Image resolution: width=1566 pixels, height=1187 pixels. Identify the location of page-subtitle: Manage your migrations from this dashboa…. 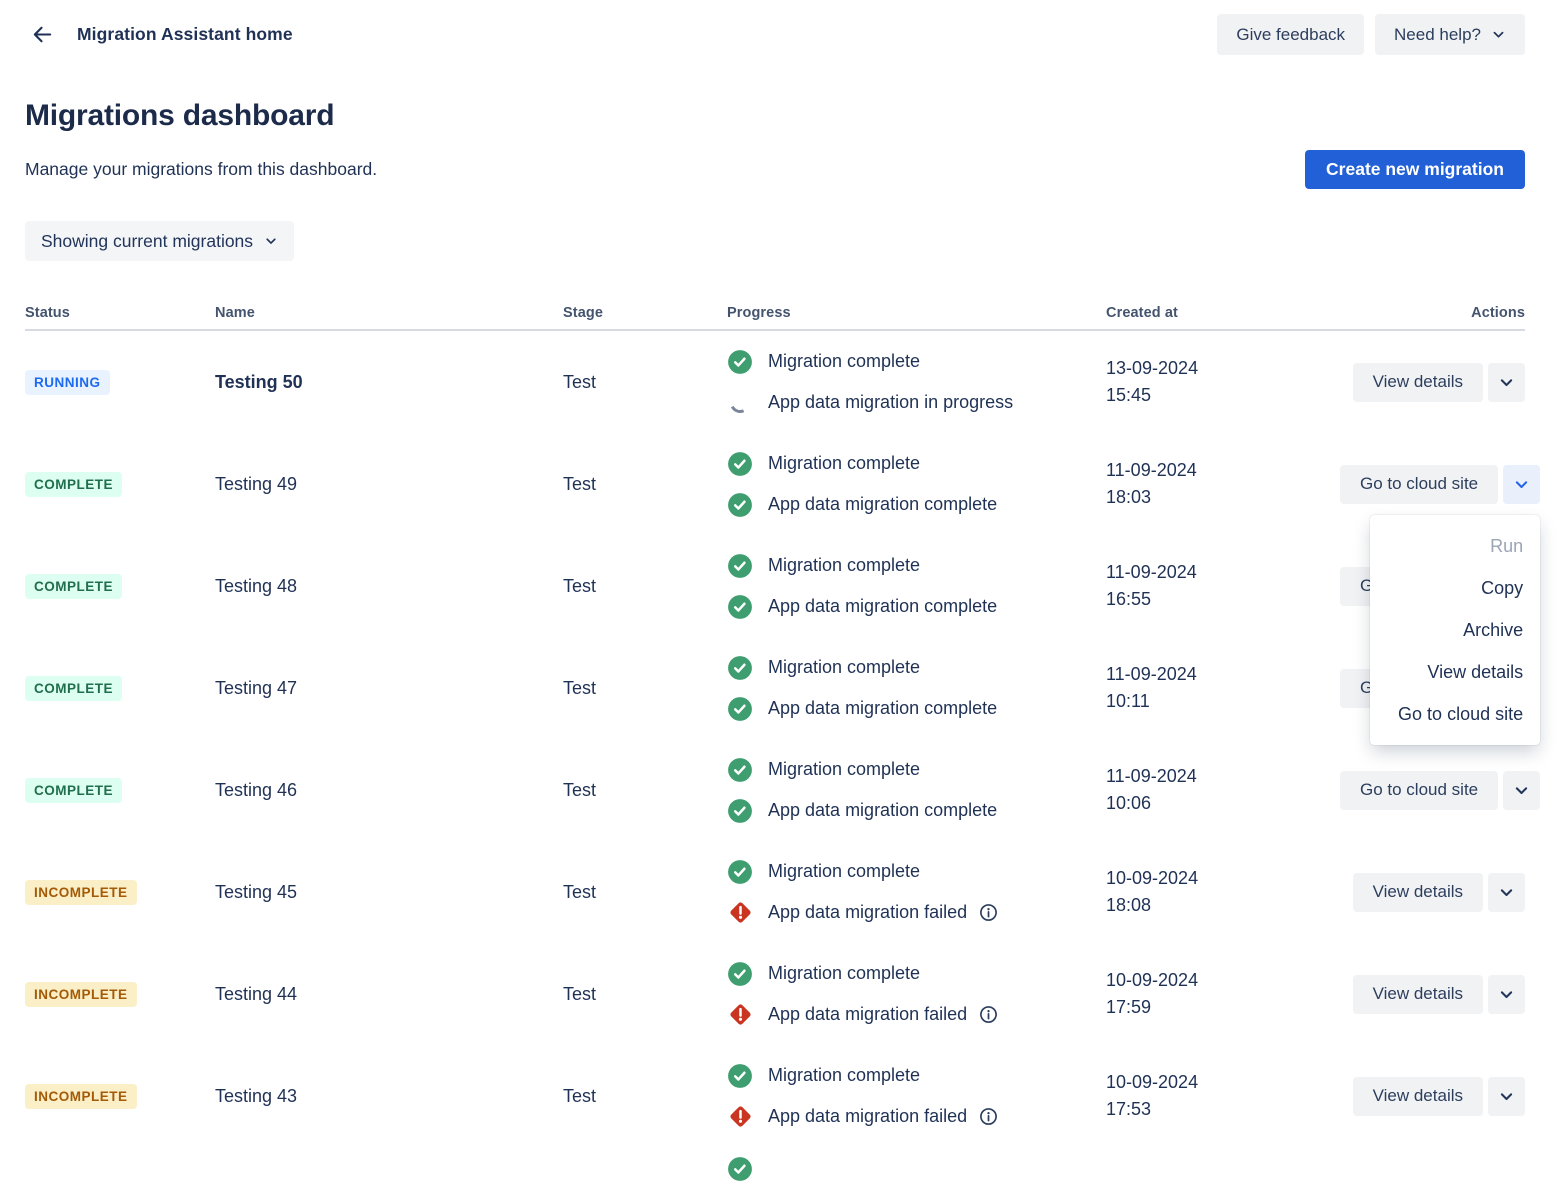
(201, 169).